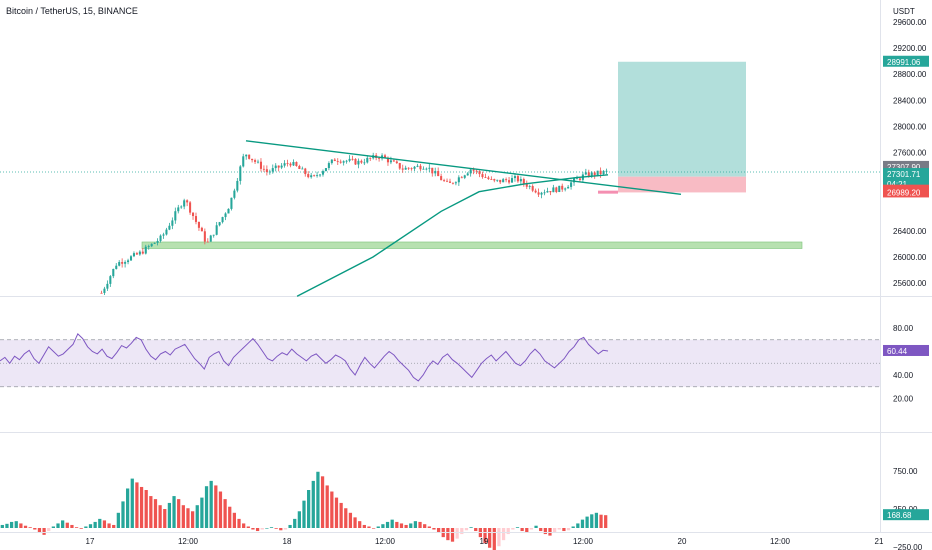  I want to click on rsi-value-badge, so click(906, 350).